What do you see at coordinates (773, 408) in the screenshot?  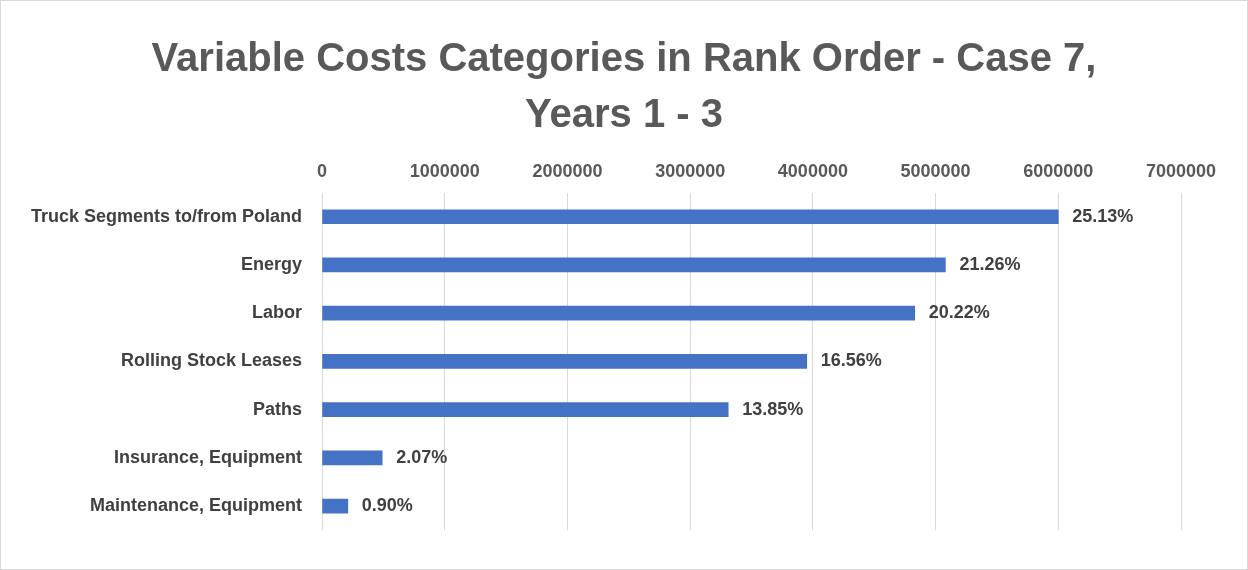 I see `annotation: 13.85%` at bounding box center [773, 408].